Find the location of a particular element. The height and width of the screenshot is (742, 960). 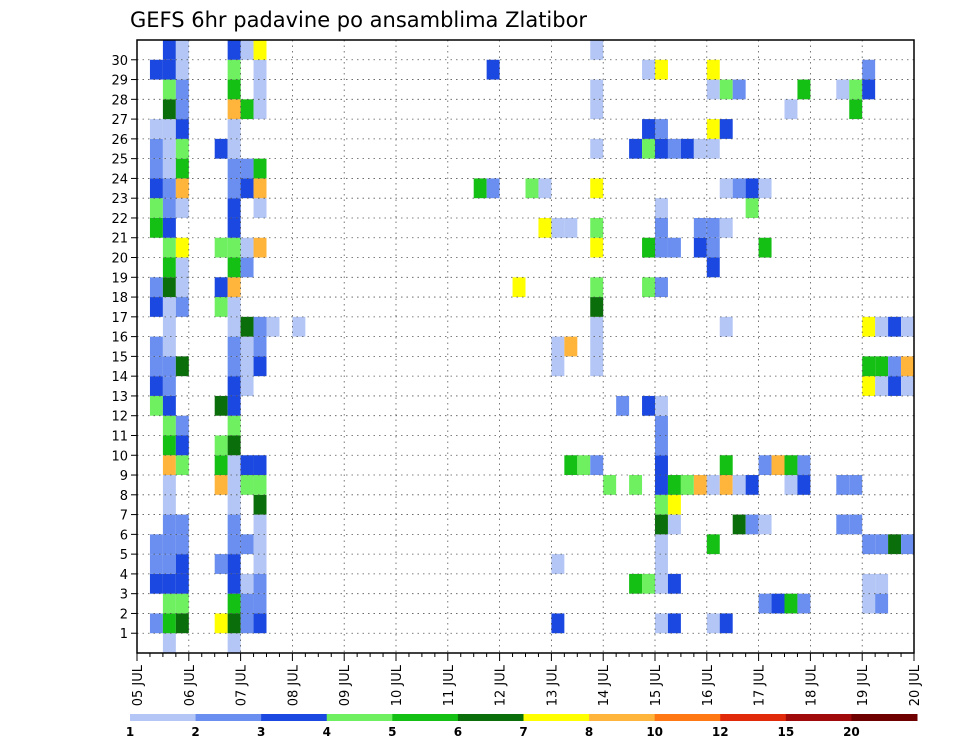

y-tick-label: 5 is located at coordinates (124, 555).